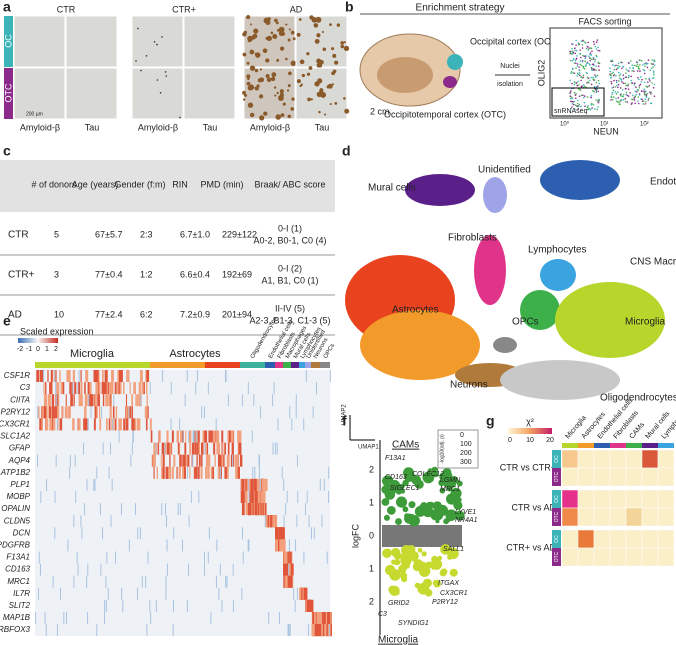 The image size is (676, 645). I want to click on legend-tick: 300, so click(466, 462).